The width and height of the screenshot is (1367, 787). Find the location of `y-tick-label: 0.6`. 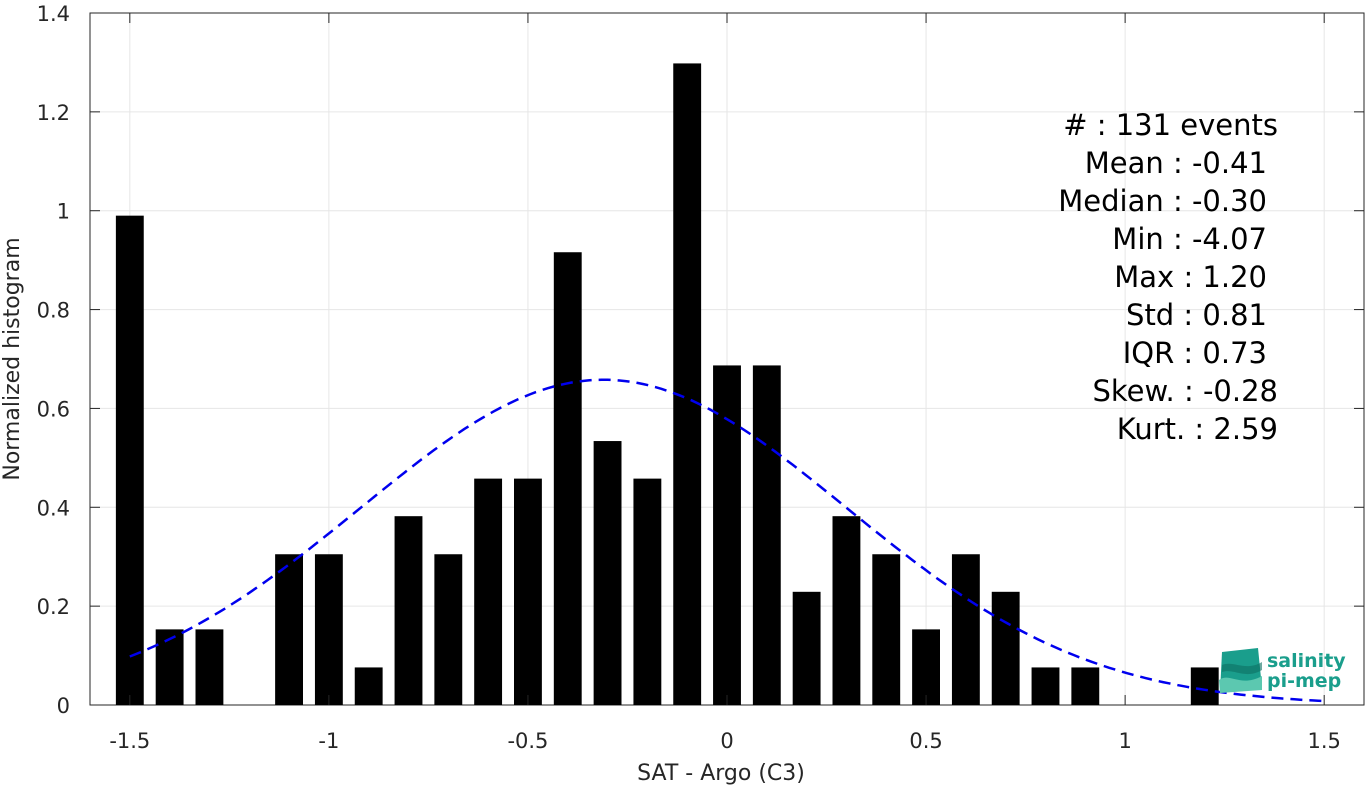

y-tick-label: 0.6 is located at coordinates (53, 409).